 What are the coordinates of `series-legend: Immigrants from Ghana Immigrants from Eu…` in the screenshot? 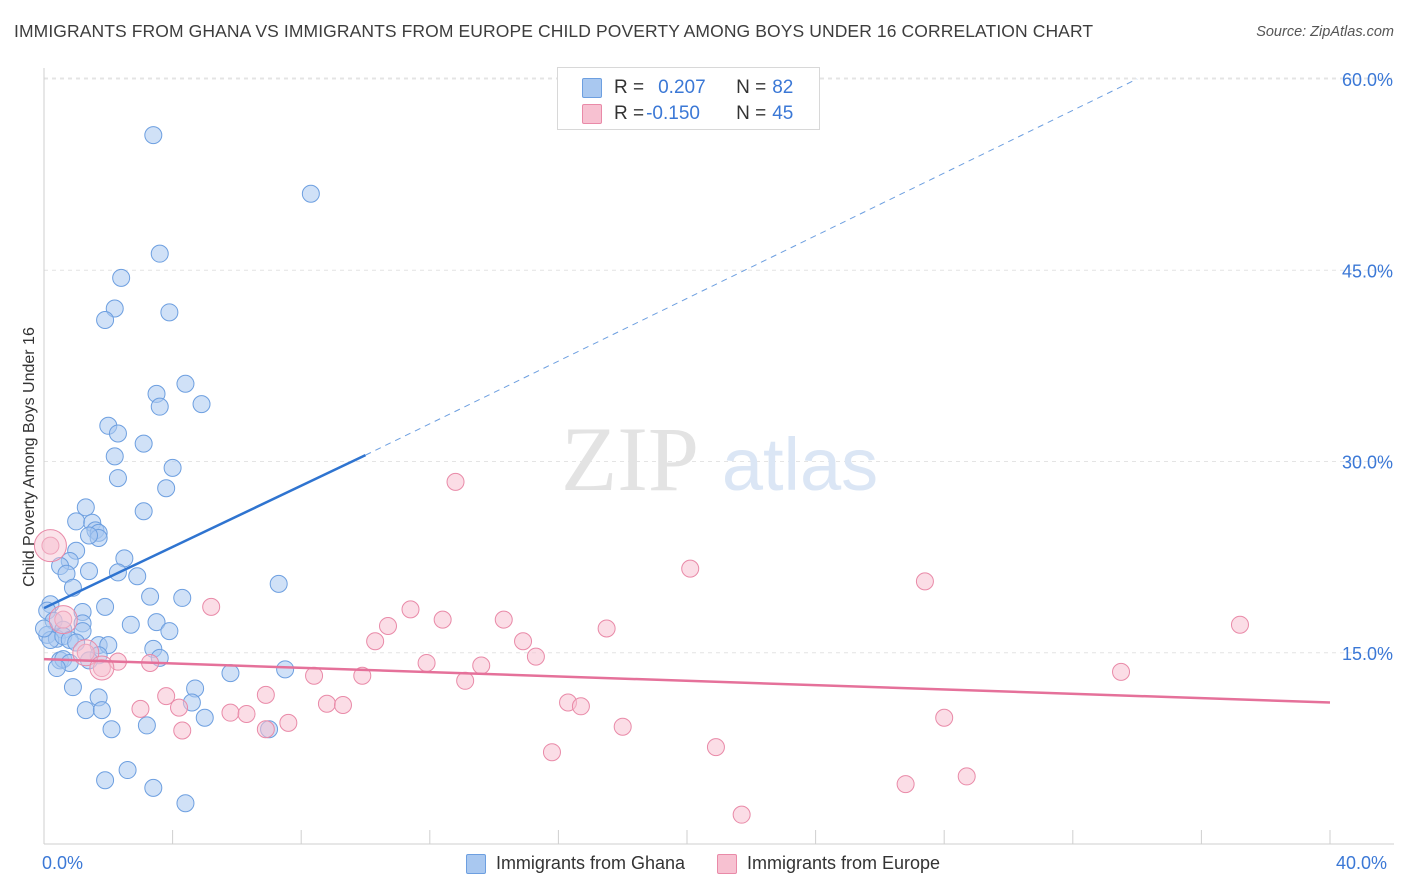 It's located at (703, 863).